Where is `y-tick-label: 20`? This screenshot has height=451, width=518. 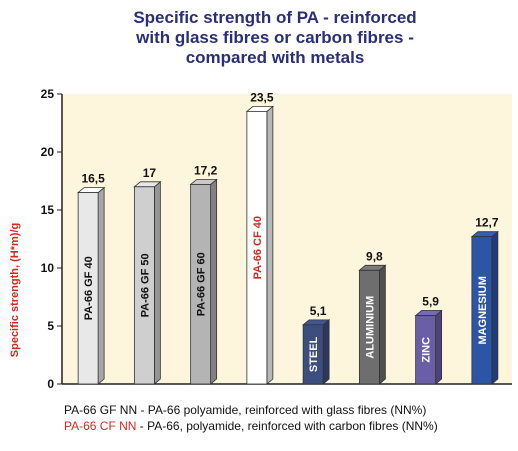
y-tick-label: 20 is located at coordinates (48, 152).